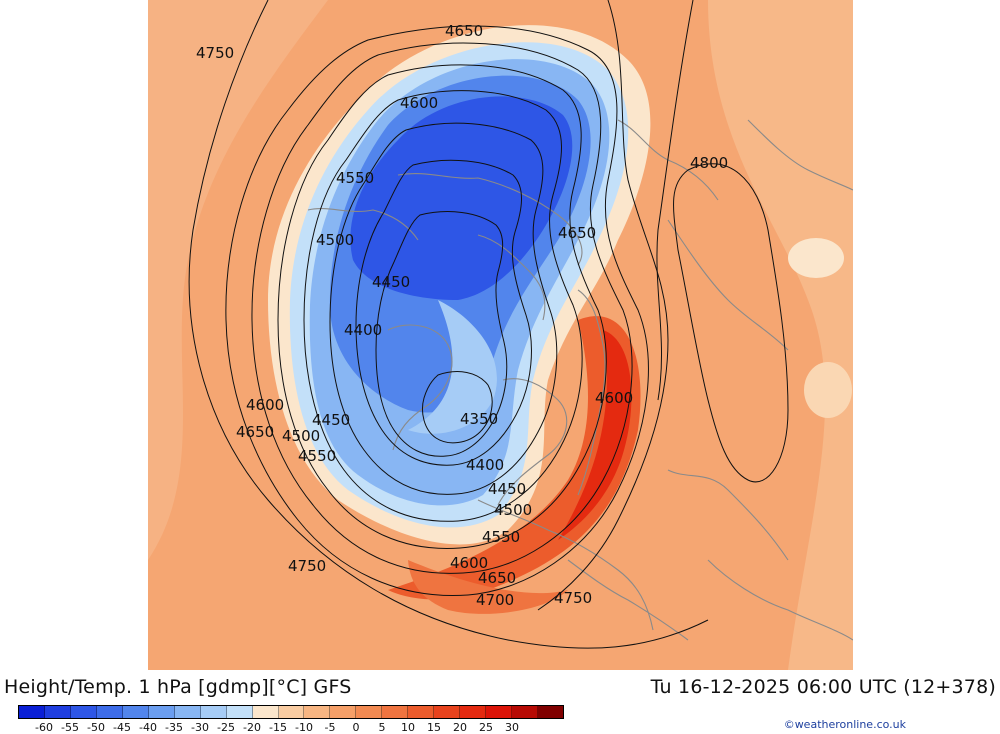 Image resolution: width=1000 pixels, height=734 pixels. What do you see at coordinates (460, 727) in the screenshot?
I see `colorbar-tick-label: 20` at bounding box center [460, 727].